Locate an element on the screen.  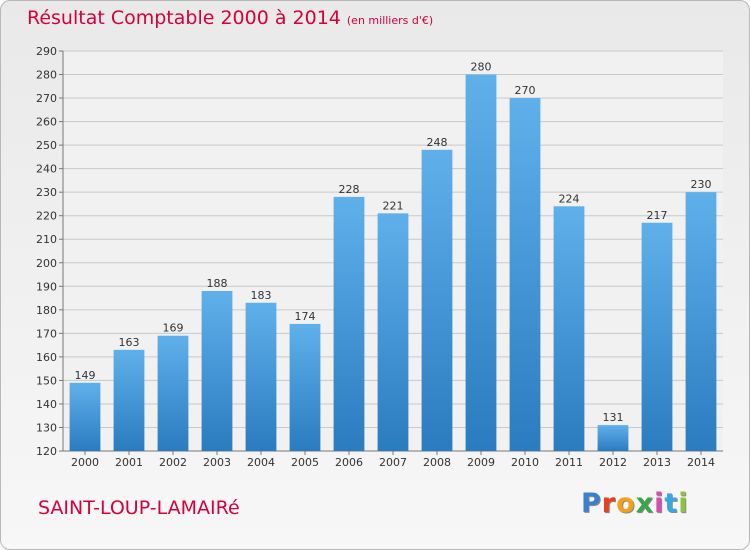
proxiti-logo: Proxiti is located at coordinates (635, 503).